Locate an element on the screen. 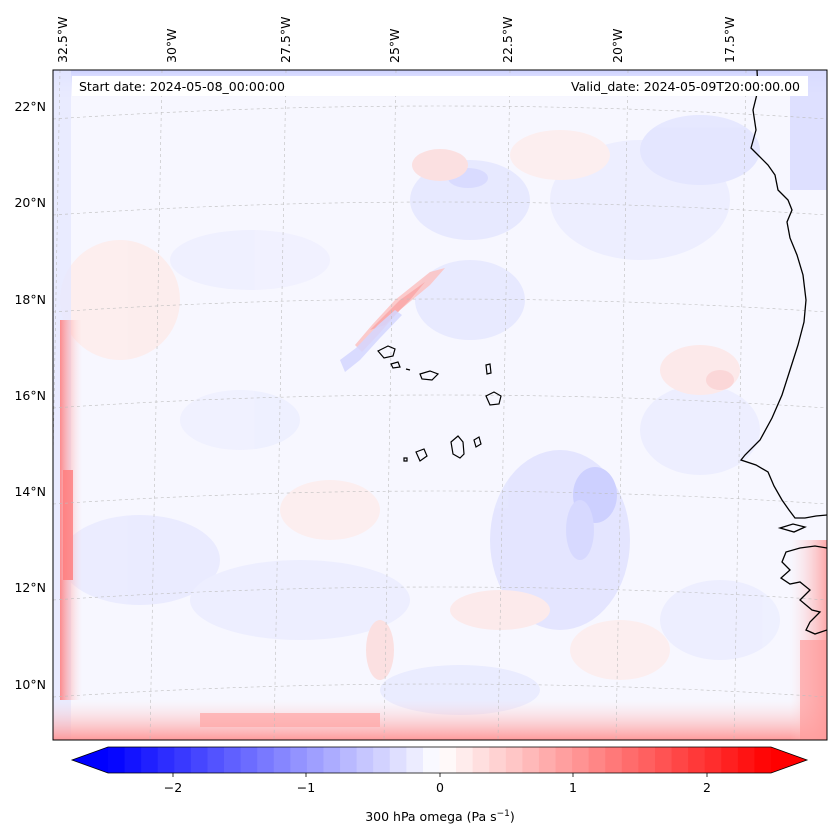  lat-label-20n: 20°N is located at coordinates (30, 202).